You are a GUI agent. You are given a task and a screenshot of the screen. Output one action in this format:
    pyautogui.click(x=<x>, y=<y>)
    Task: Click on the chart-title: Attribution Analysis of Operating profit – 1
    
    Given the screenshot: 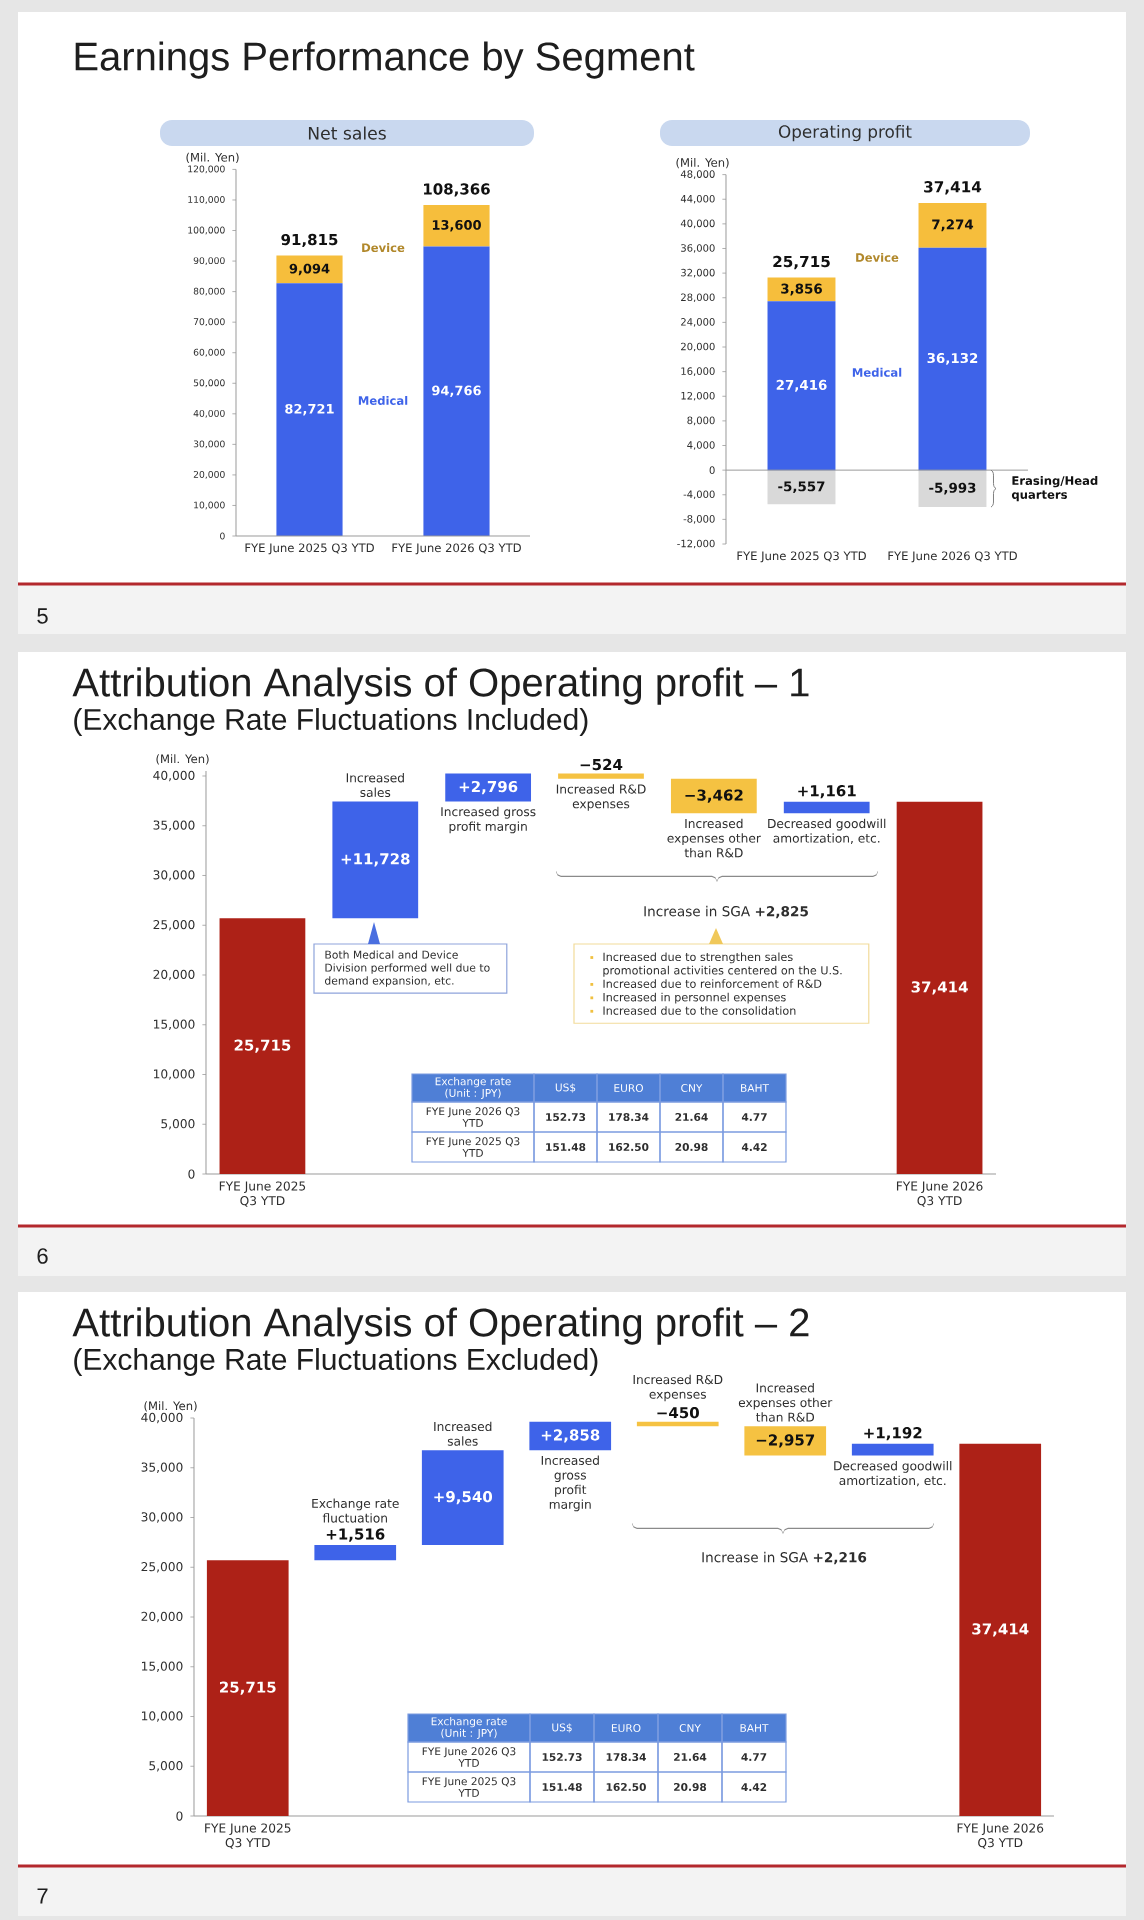 What is the action you would take?
    pyautogui.click(x=440, y=686)
    